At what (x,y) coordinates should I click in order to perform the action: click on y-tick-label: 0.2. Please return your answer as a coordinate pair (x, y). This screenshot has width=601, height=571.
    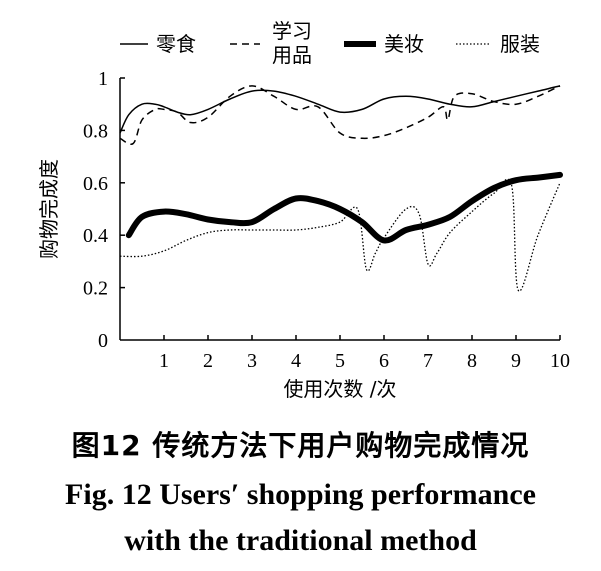
    Looking at the image, I should click on (95, 289).